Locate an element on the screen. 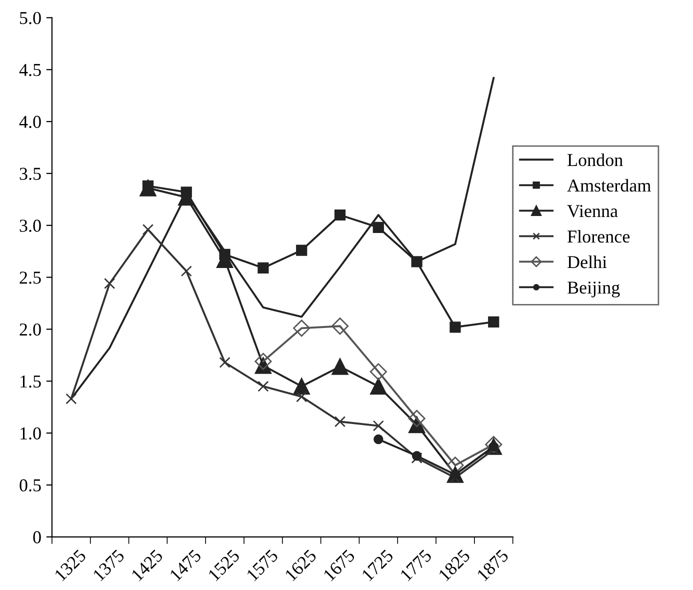 Image resolution: width=693 pixels, height=590 pixels. legend-label: London is located at coordinates (595, 159).